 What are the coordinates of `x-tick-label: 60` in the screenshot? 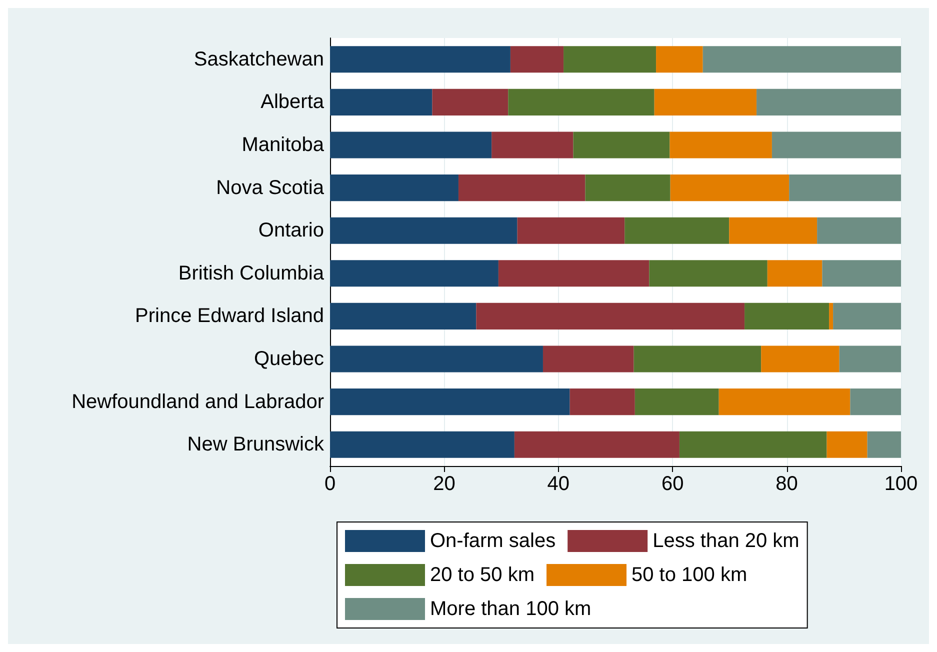 It's located at (672, 484).